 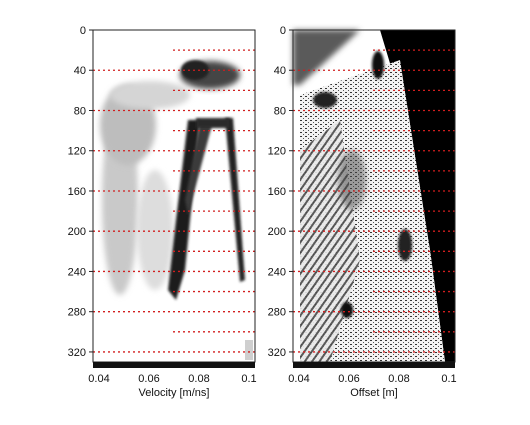 What do you see at coordinates (373, 393) in the screenshot?
I see `offset-x-axis-label: Offset [m]` at bounding box center [373, 393].